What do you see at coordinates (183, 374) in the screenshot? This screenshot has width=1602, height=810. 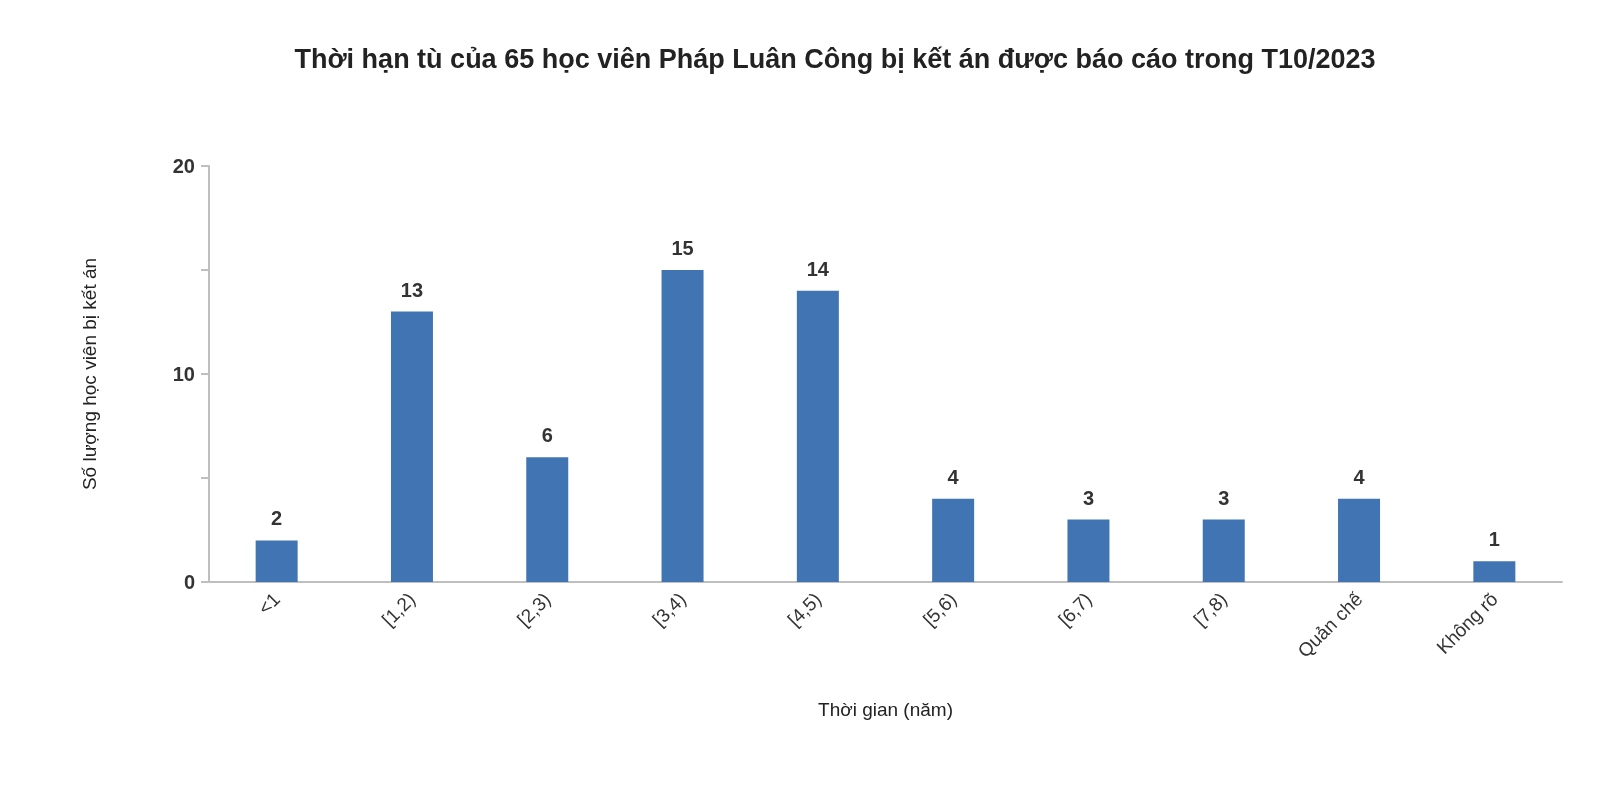 I see `y-tick-label: 10` at bounding box center [183, 374].